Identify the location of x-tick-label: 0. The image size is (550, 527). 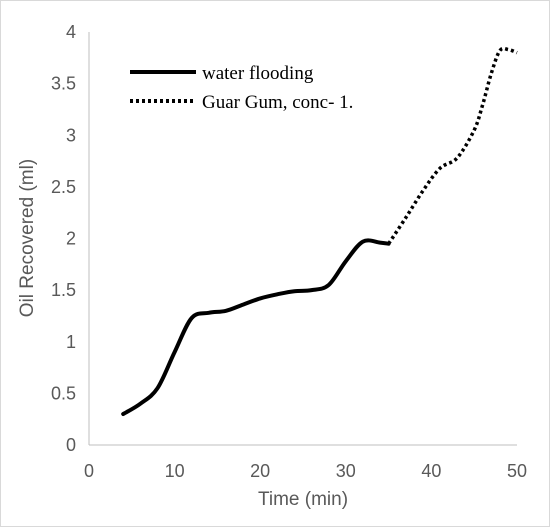
(89, 471).